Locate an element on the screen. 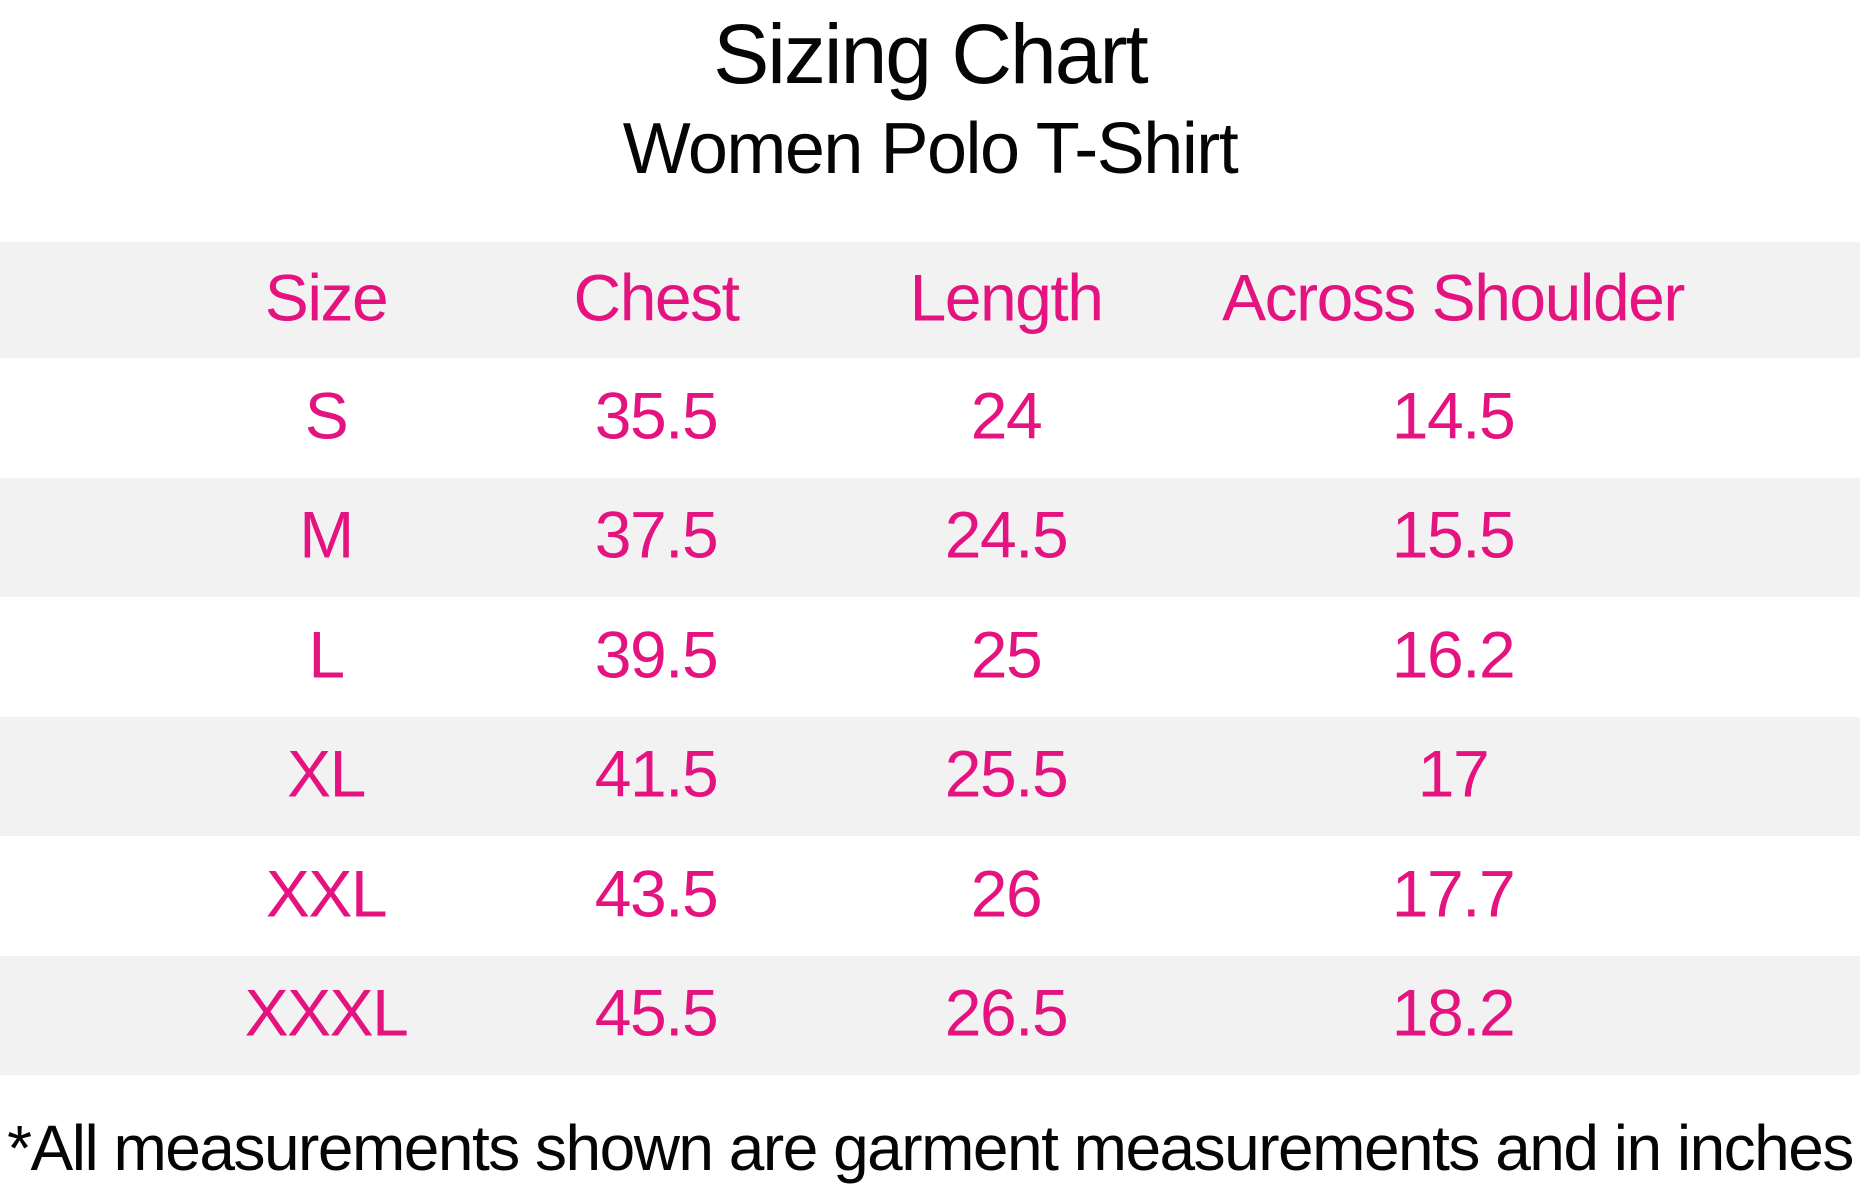  table-row-xxxl: XXXL 45.5 26.5 18.2 is located at coordinates (930, 1015).